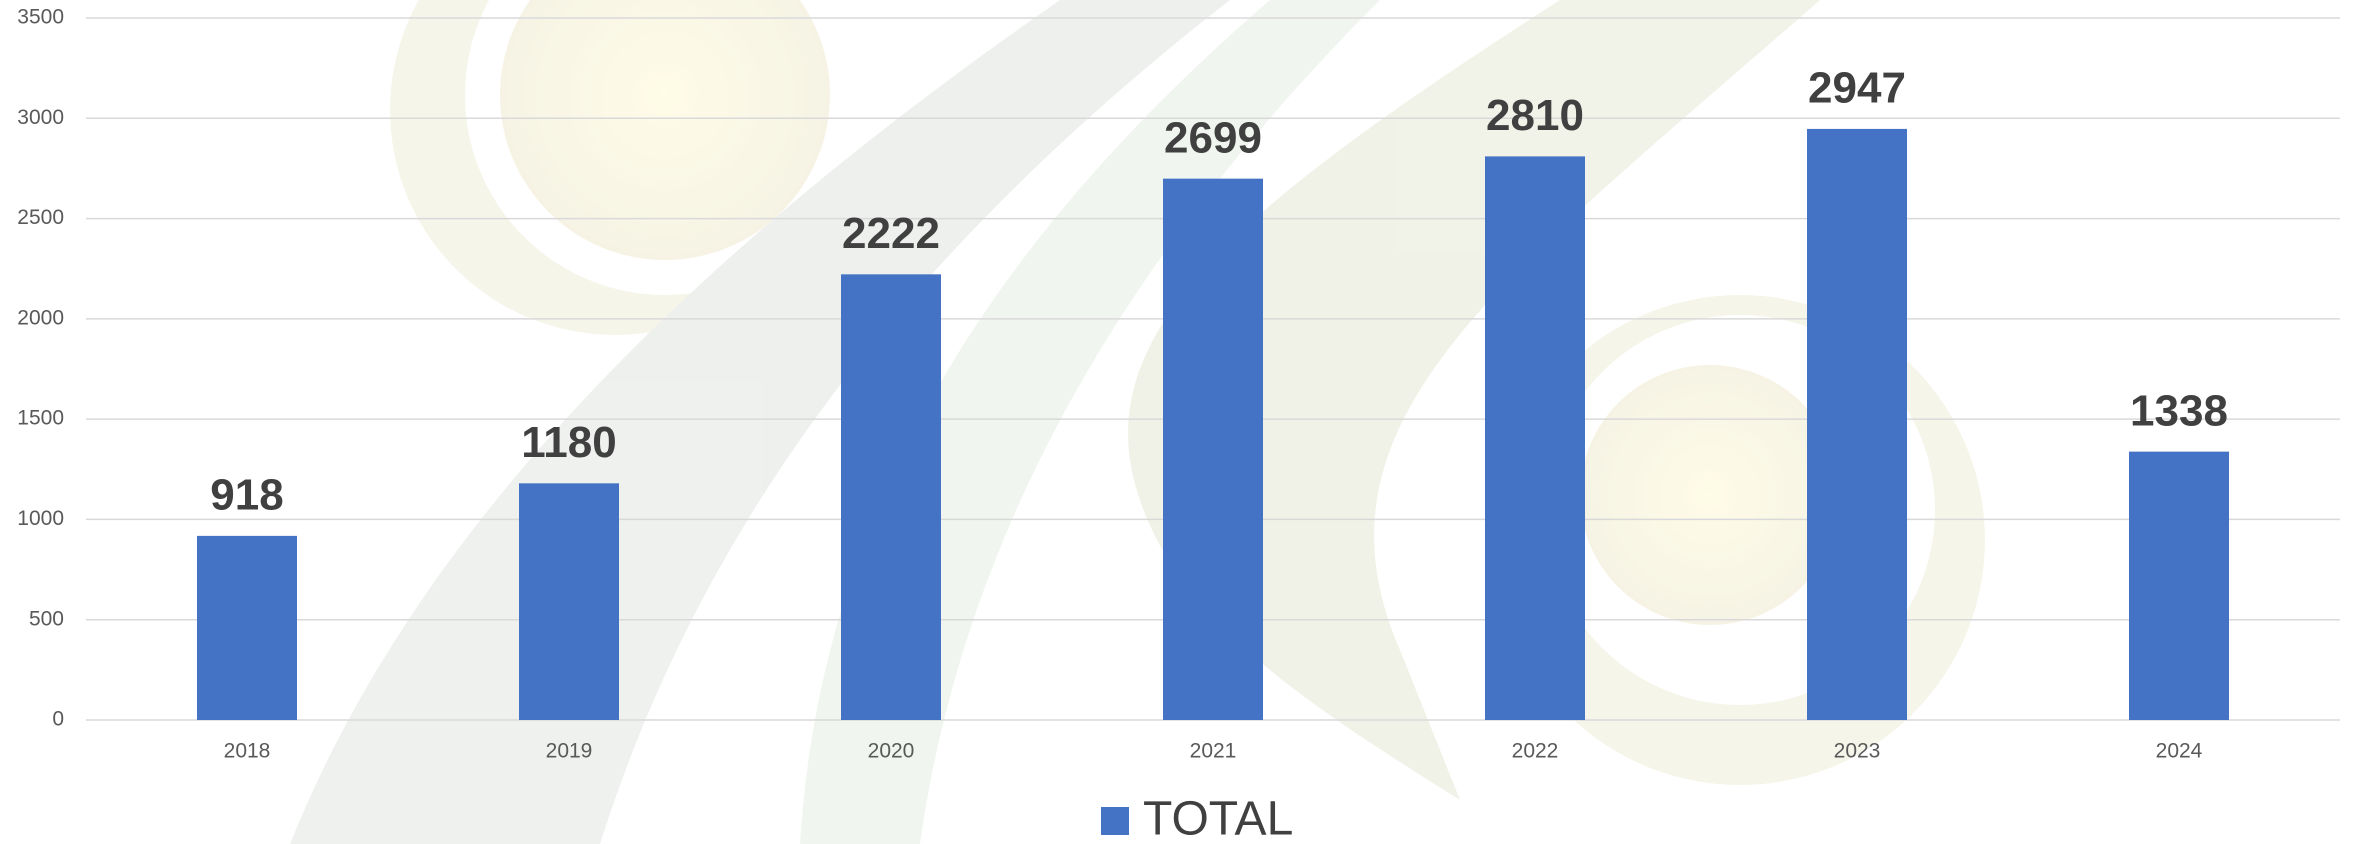 The height and width of the screenshot is (844, 2354). I want to click on x-tick-label: 2018, so click(247, 751).